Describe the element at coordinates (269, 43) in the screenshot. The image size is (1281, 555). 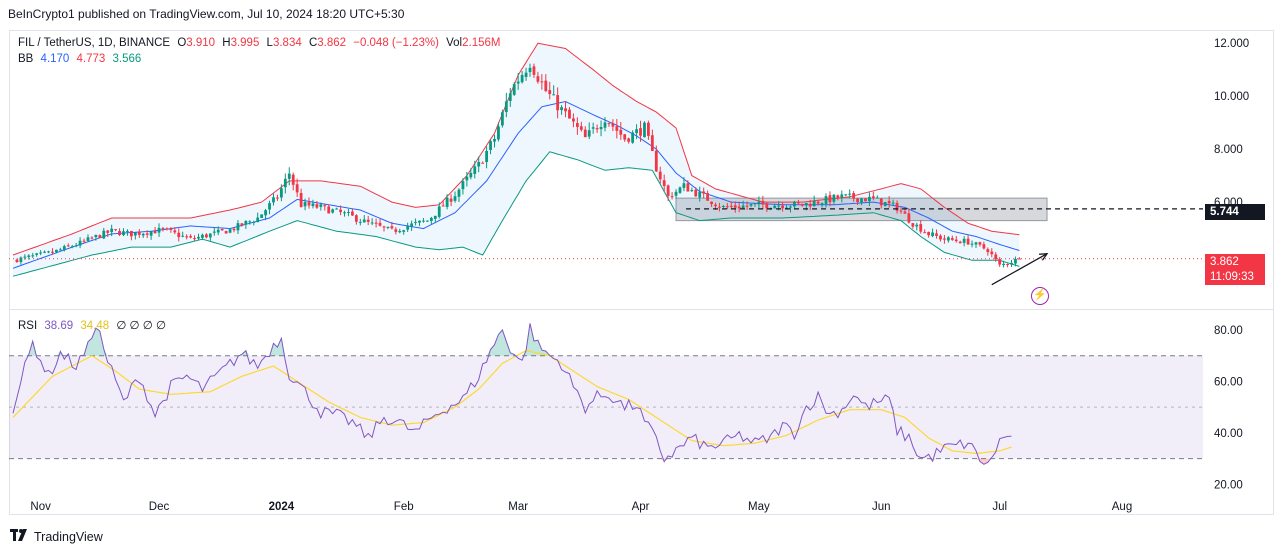
I see `legend-low-label: L` at that location.